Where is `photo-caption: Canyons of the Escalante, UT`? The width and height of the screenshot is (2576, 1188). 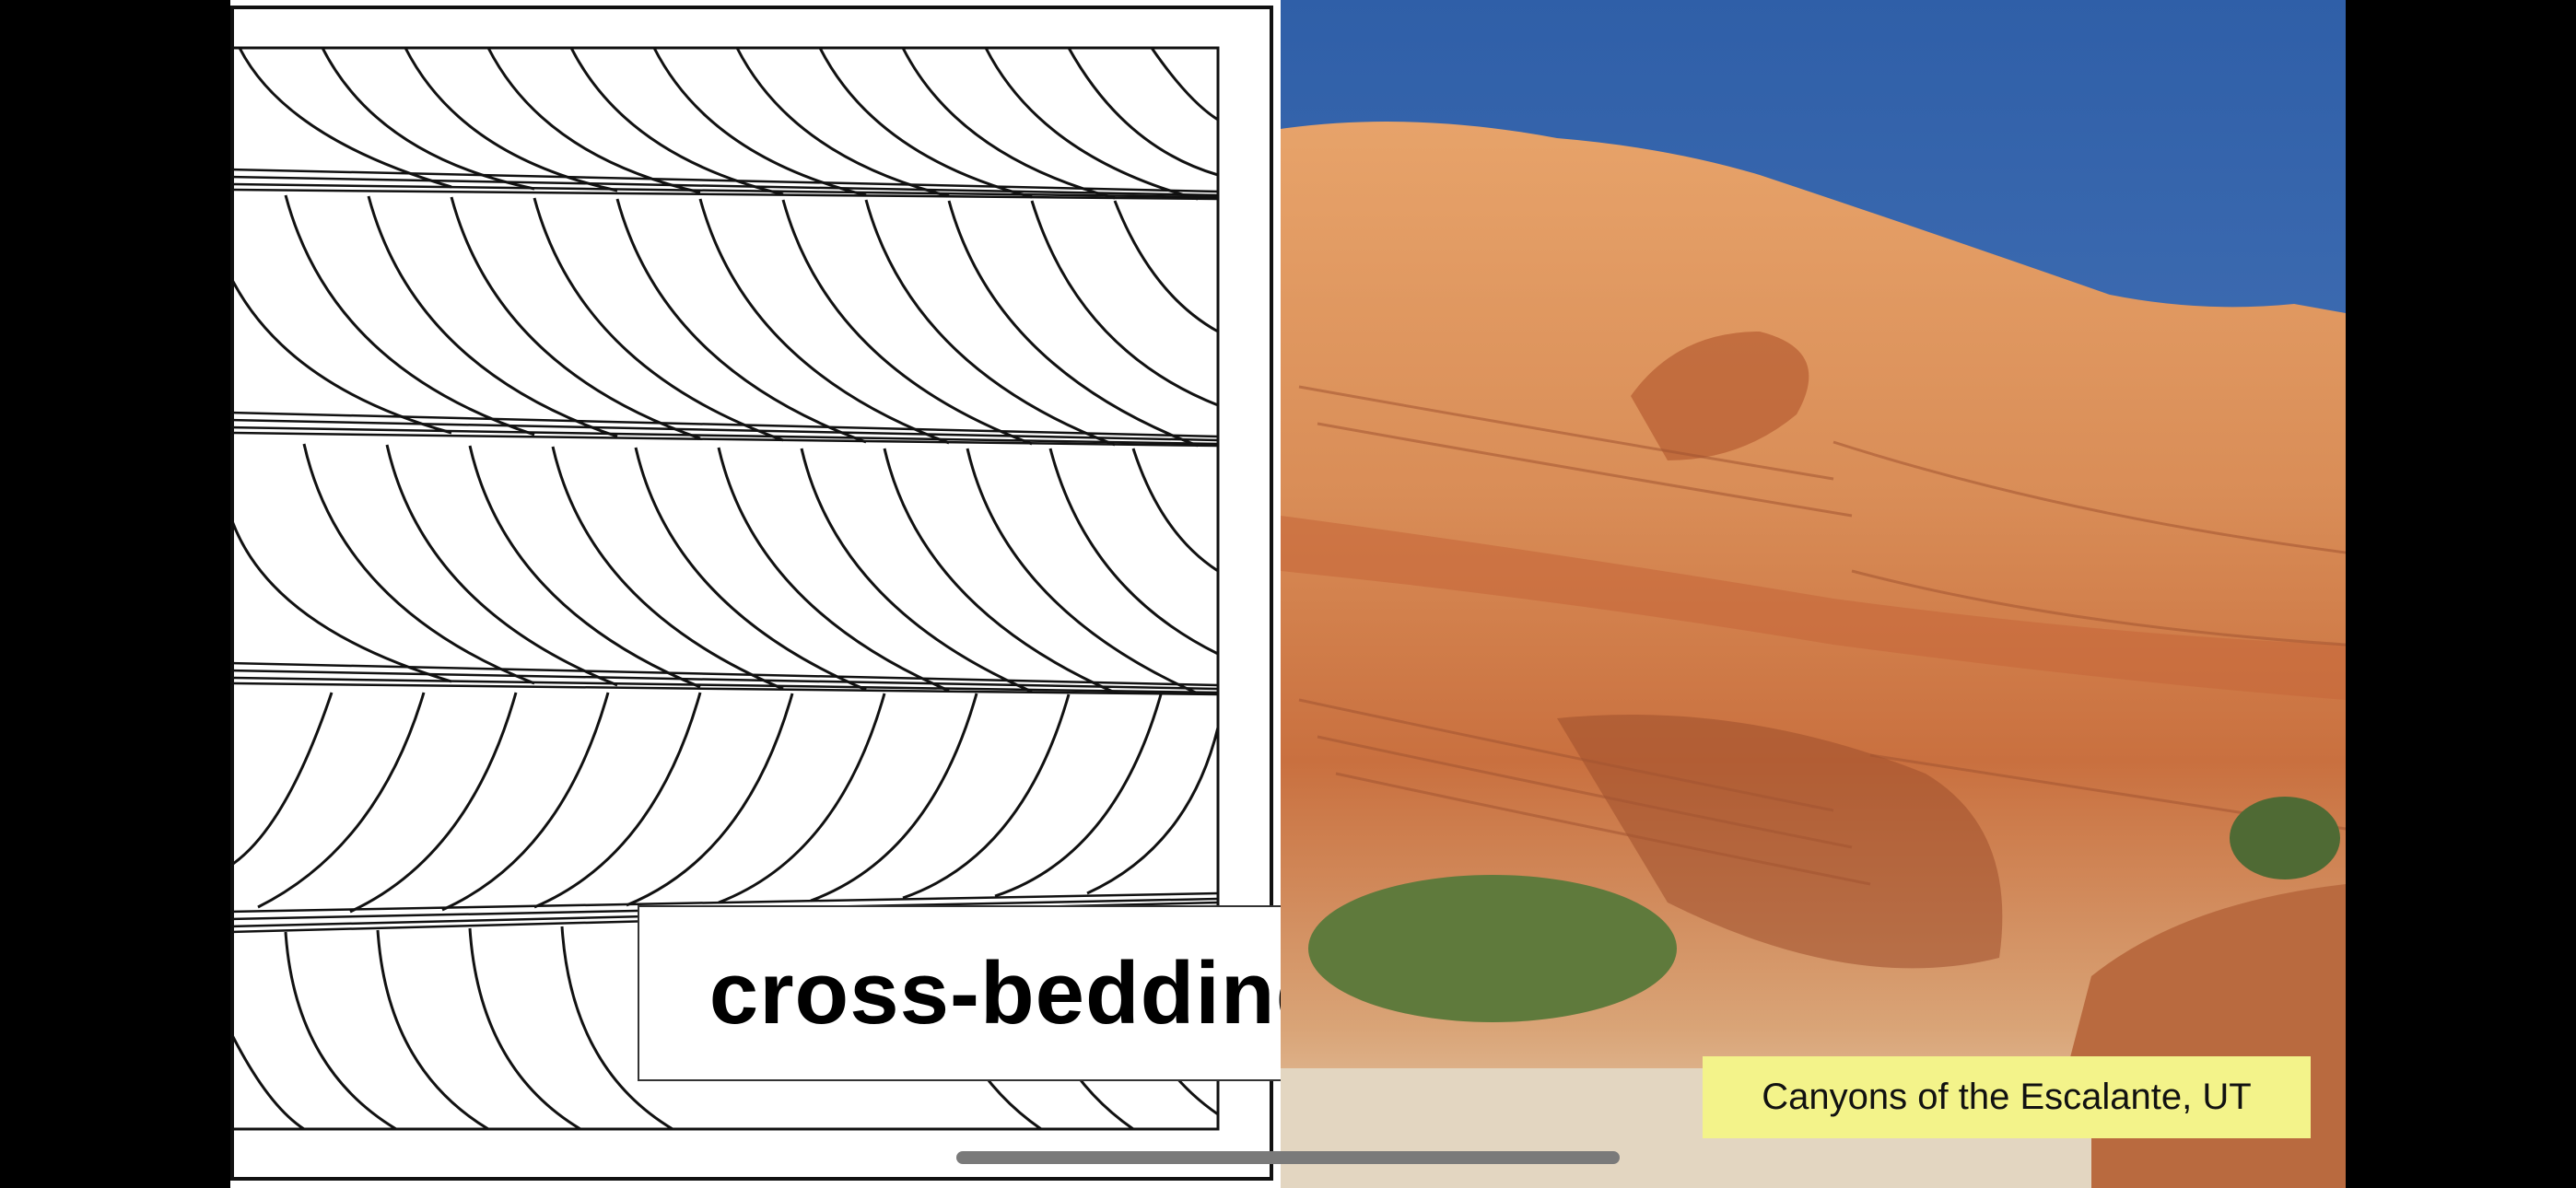 photo-caption: Canyons of the Escalante, UT is located at coordinates (2007, 1097).